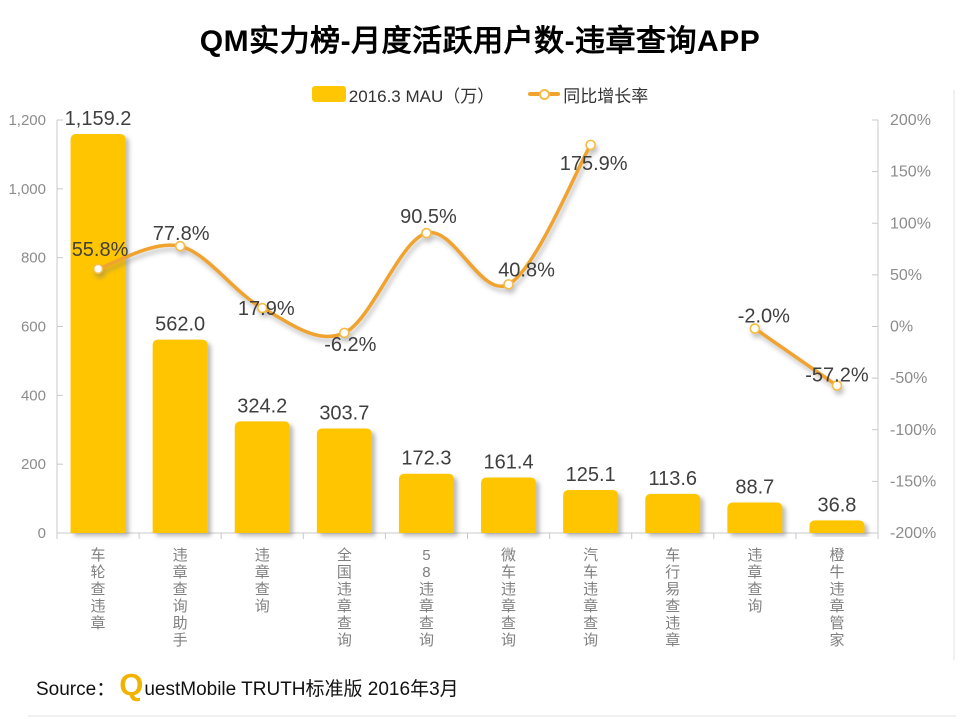 This screenshot has height=720, width=960. What do you see at coordinates (301, 689) in the screenshot?
I see `source-rest: uestMobile TRUTH标准版 2016年3月` at bounding box center [301, 689].